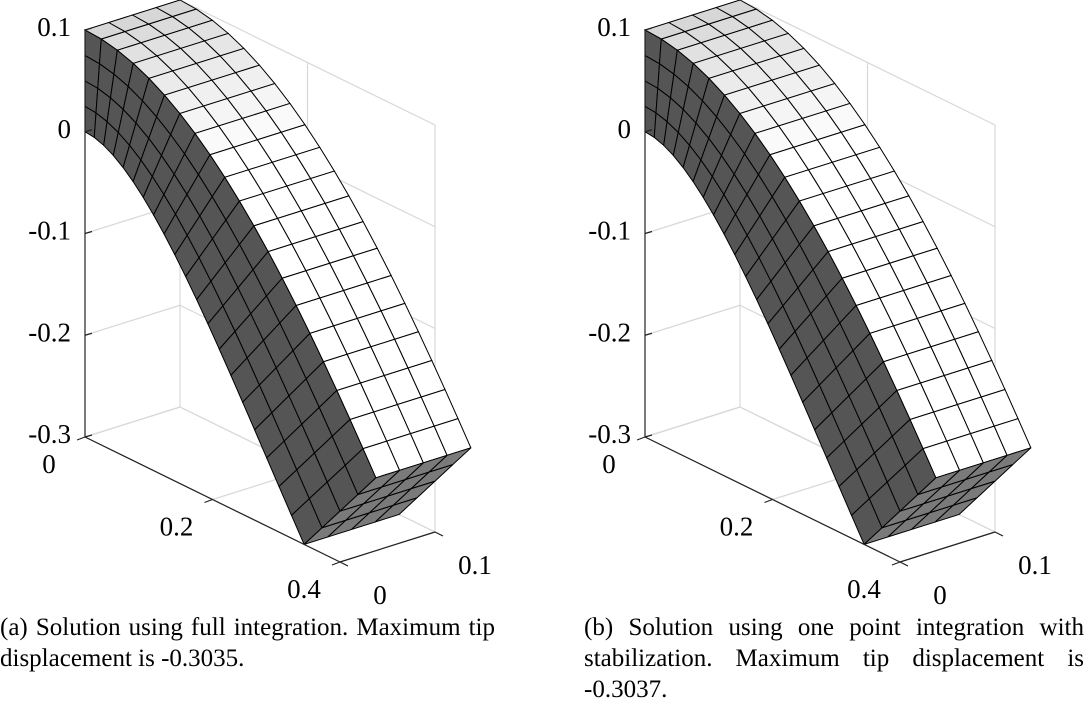 This screenshot has height=719, width=1086. What do you see at coordinates (599, 627) in the screenshot?
I see `caption-label: (b)` at bounding box center [599, 627].